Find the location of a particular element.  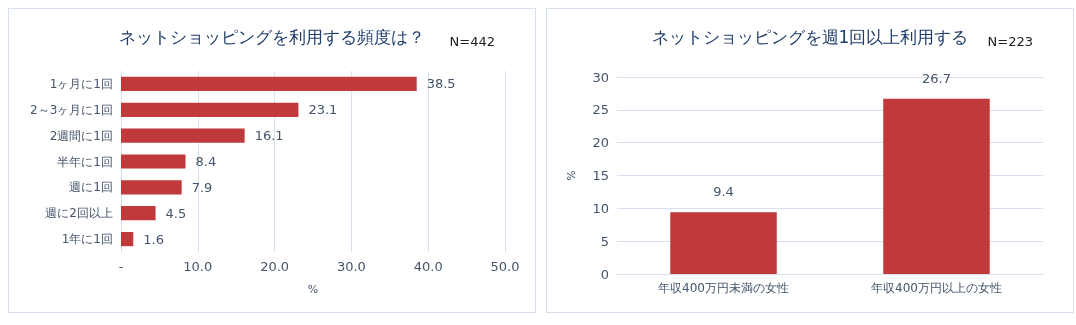

data-label: 7.9 is located at coordinates (202, 187).